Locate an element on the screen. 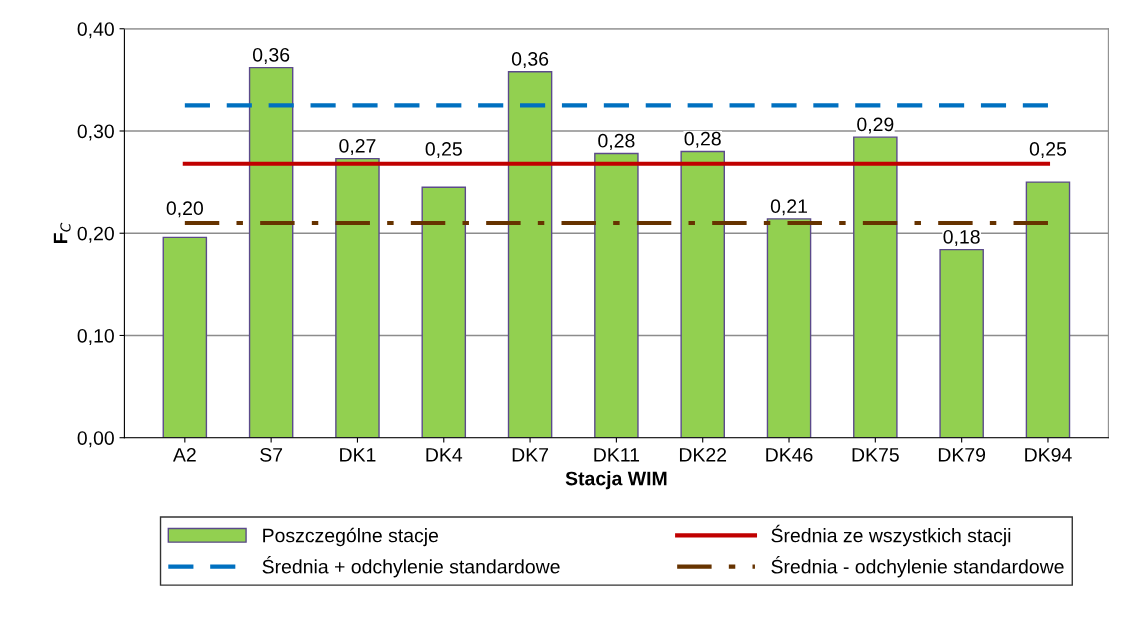 This screenshot has width=1131, height=639. legend-label: Średnia + odchylenie standardowe is located at coordinates (411, 566).